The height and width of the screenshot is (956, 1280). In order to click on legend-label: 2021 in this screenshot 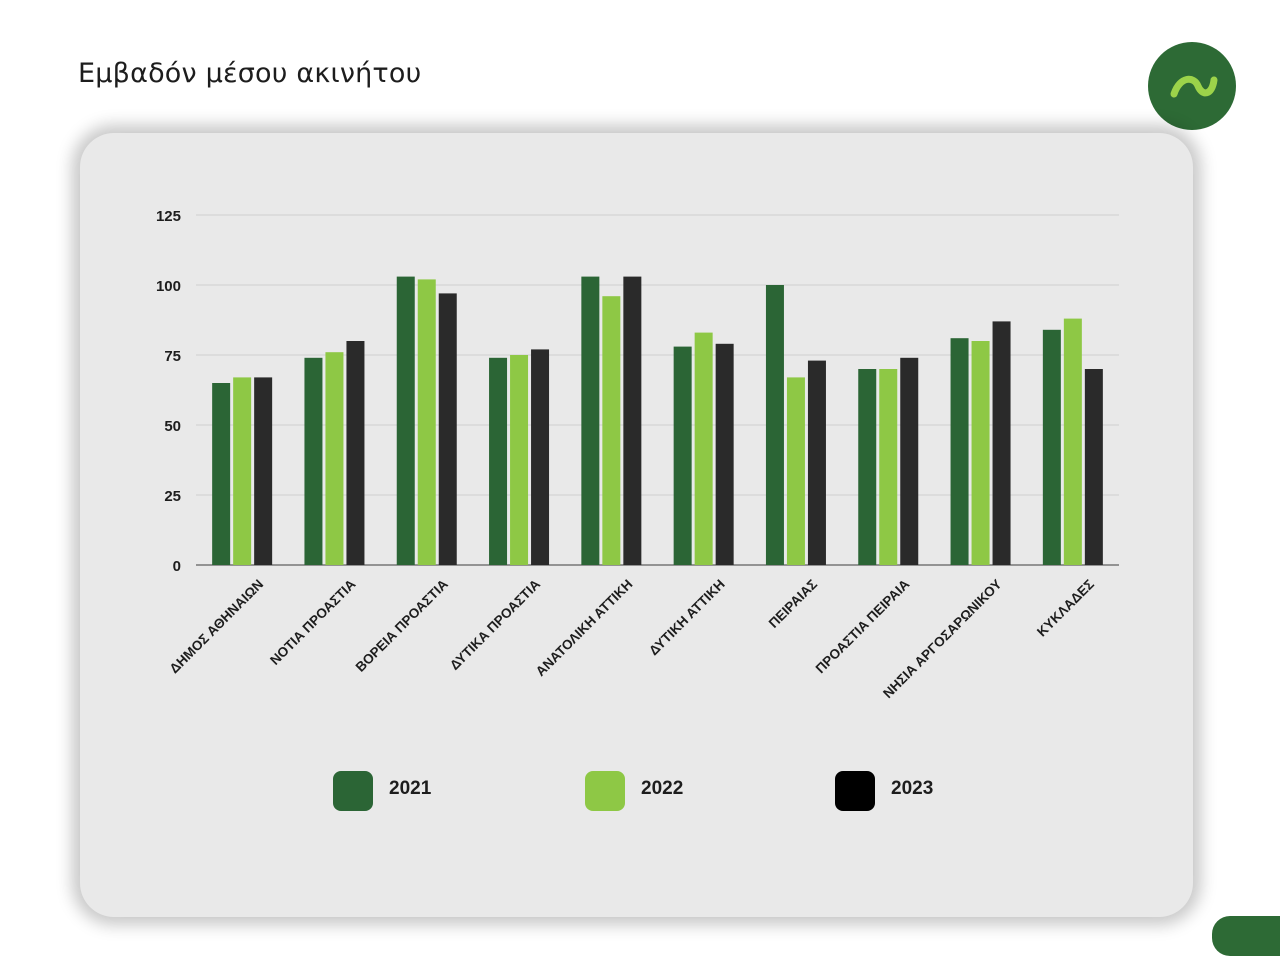, I will do `click(410, 788)`.